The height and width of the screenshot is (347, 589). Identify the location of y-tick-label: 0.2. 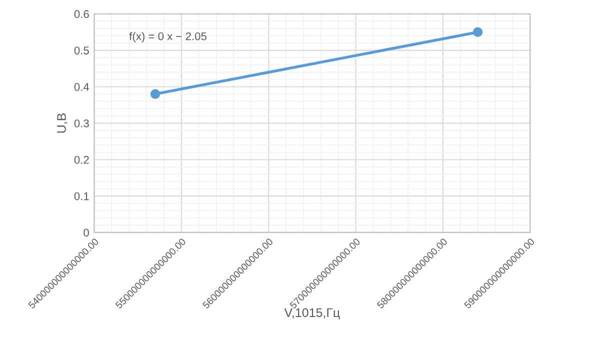
(81, 160).